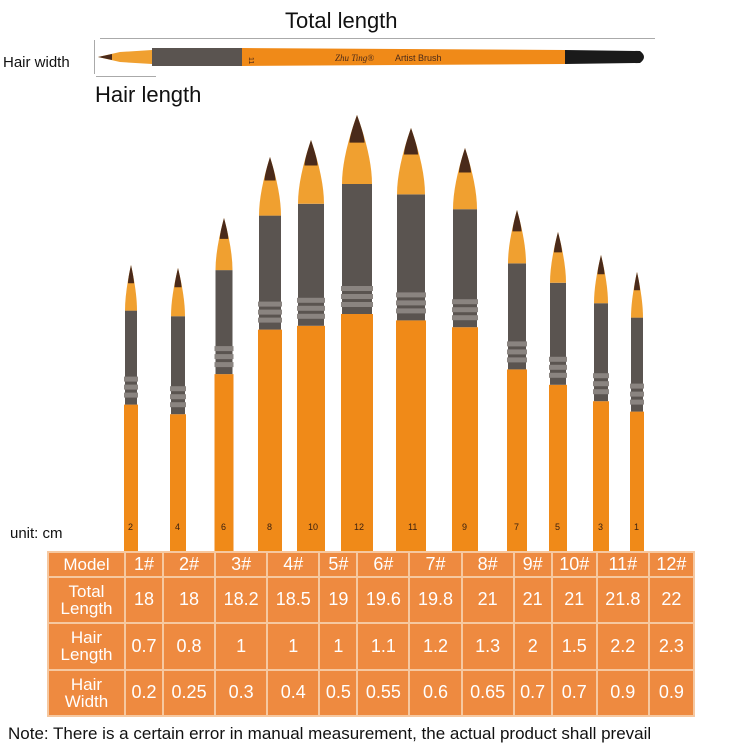  Describe the element at coordinates (293, 692) in the screenshot. I see `table-cell: 0.4` at that location.